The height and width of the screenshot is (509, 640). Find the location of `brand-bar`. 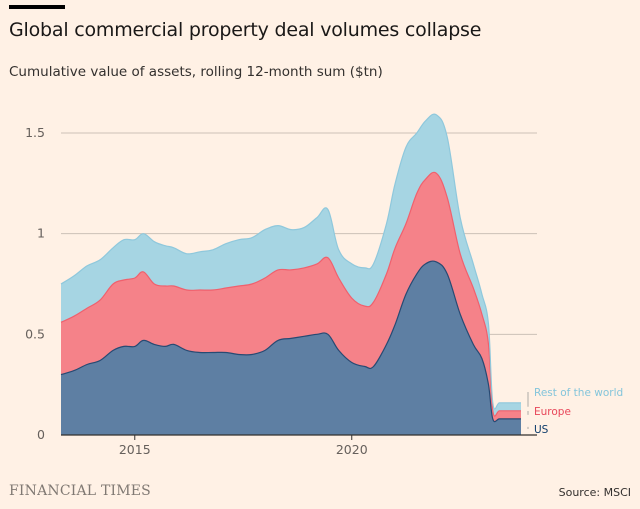

brand-bar is located at coordinates (37, 7).